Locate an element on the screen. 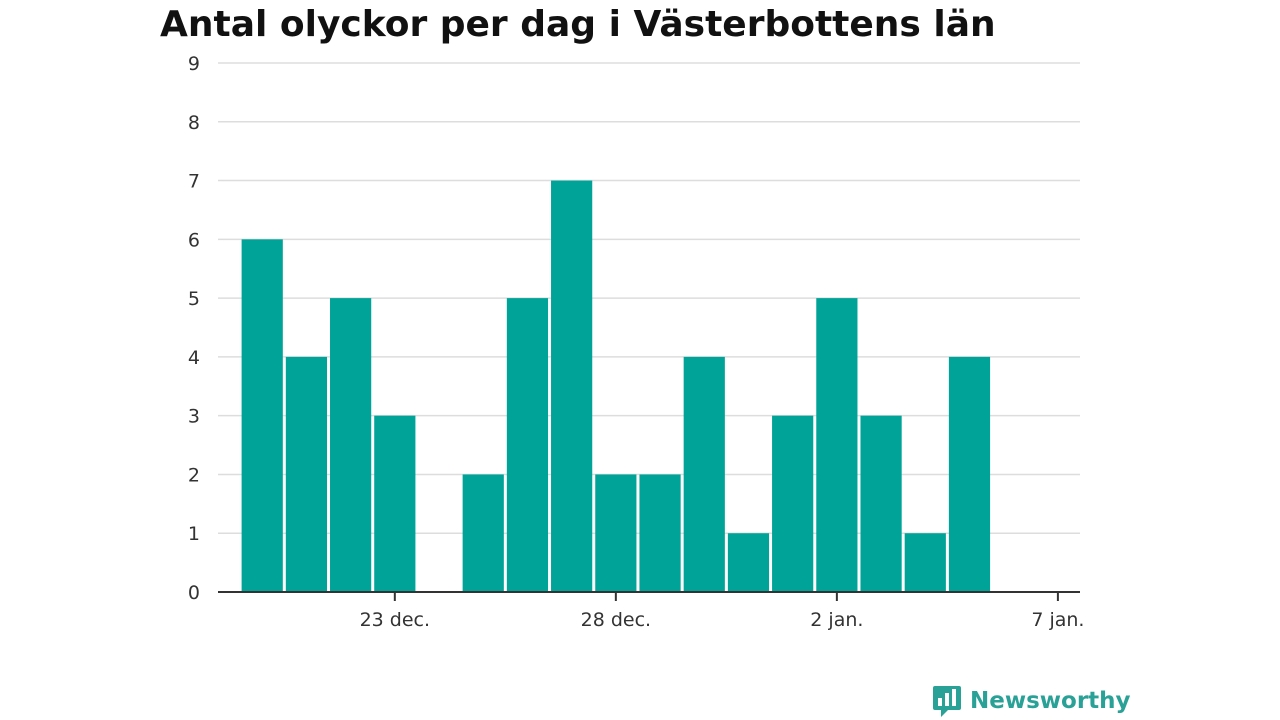 The width and height of the screenshot is (1280, 720). y-tick-label: 0 is located at coordinates (194, 593).